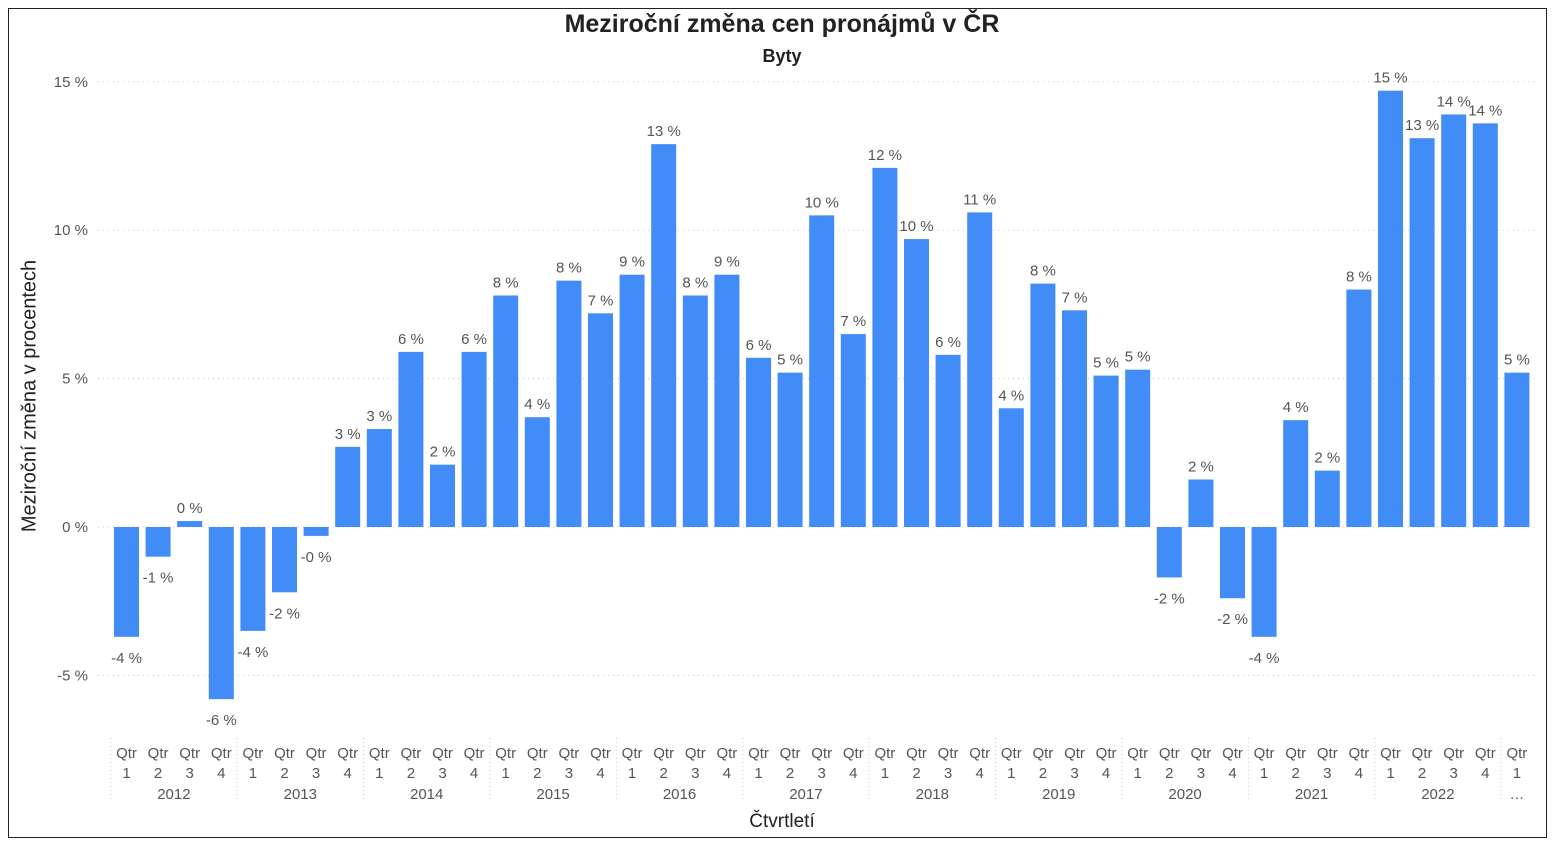 Image resolution: width=1564 pixels, height=864 pixels. Describe the element at coordinates (1390, 78) in the screenshot. I see `data-label: 15 %` at that location.